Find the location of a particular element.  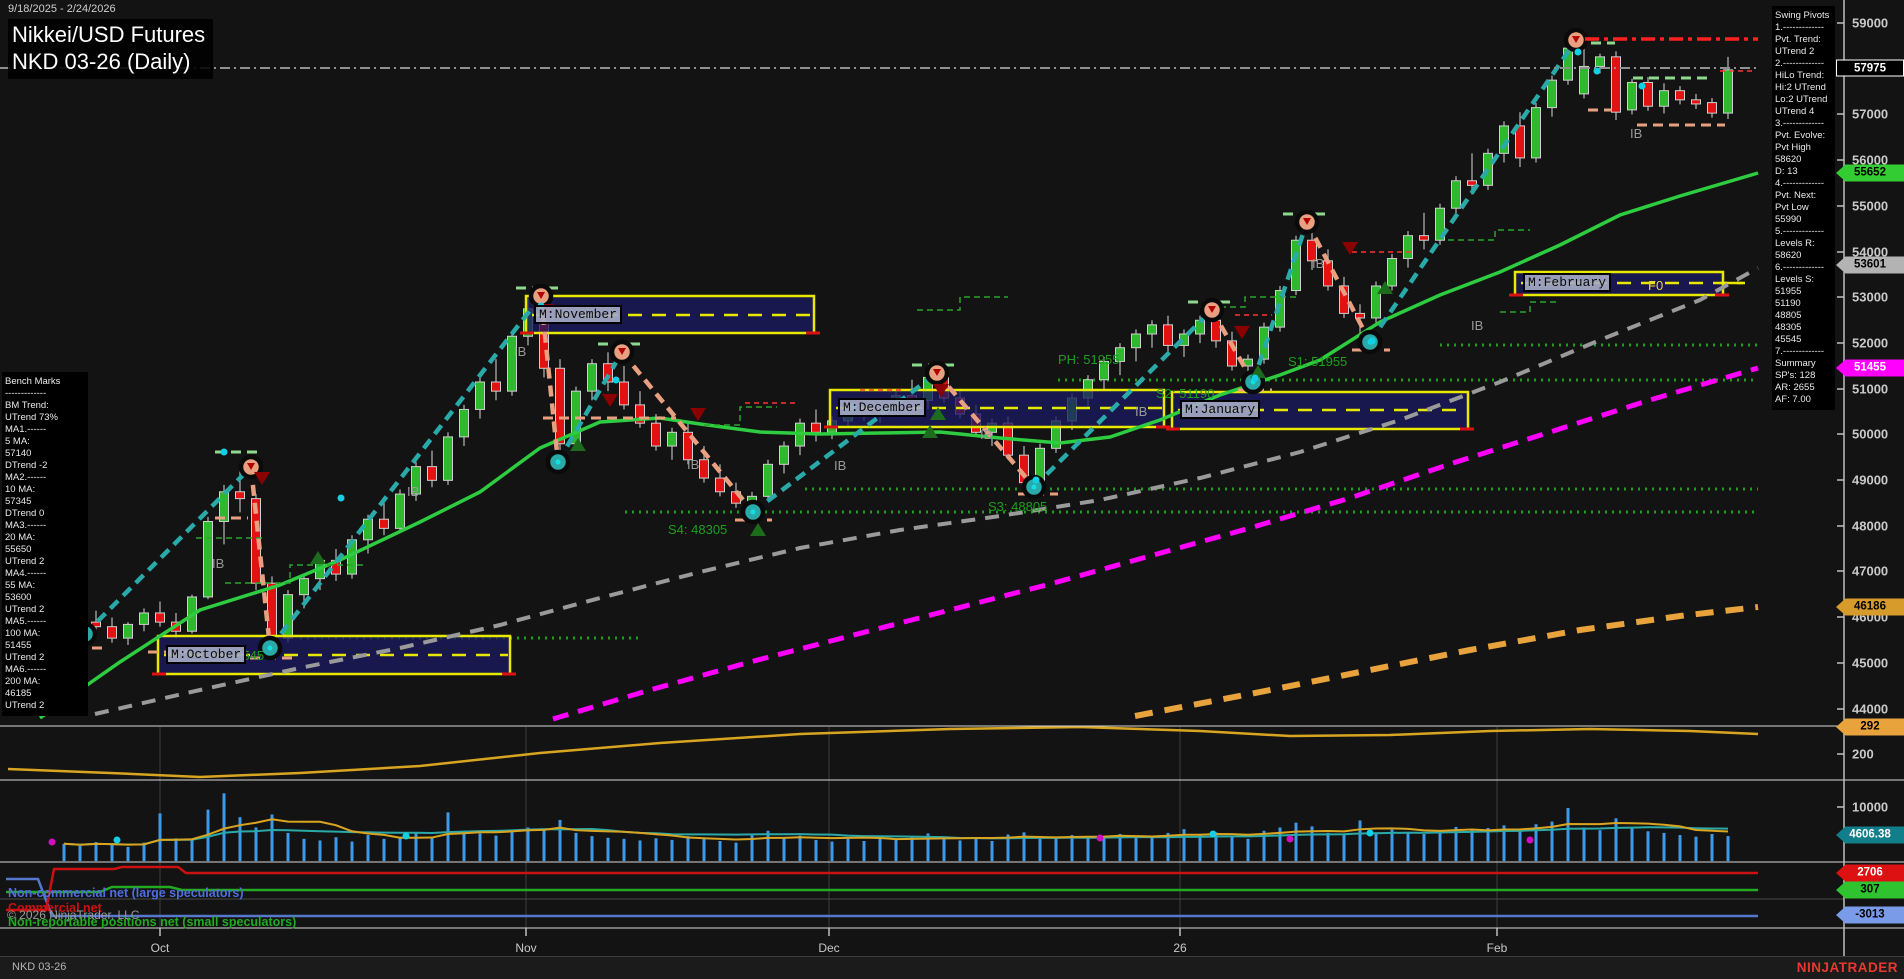

swing-pivots-line: 48805 is located at coordinates (1788, 315).